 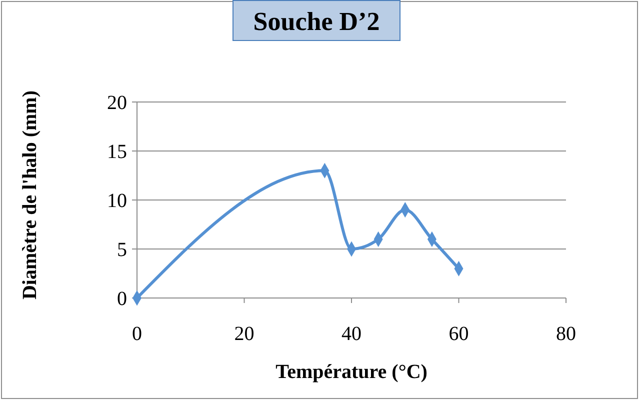 What do you see at coordinates (122, 250) in the screenshot?
I see `y-tick-label: 5` at bounding box center [122, 250].